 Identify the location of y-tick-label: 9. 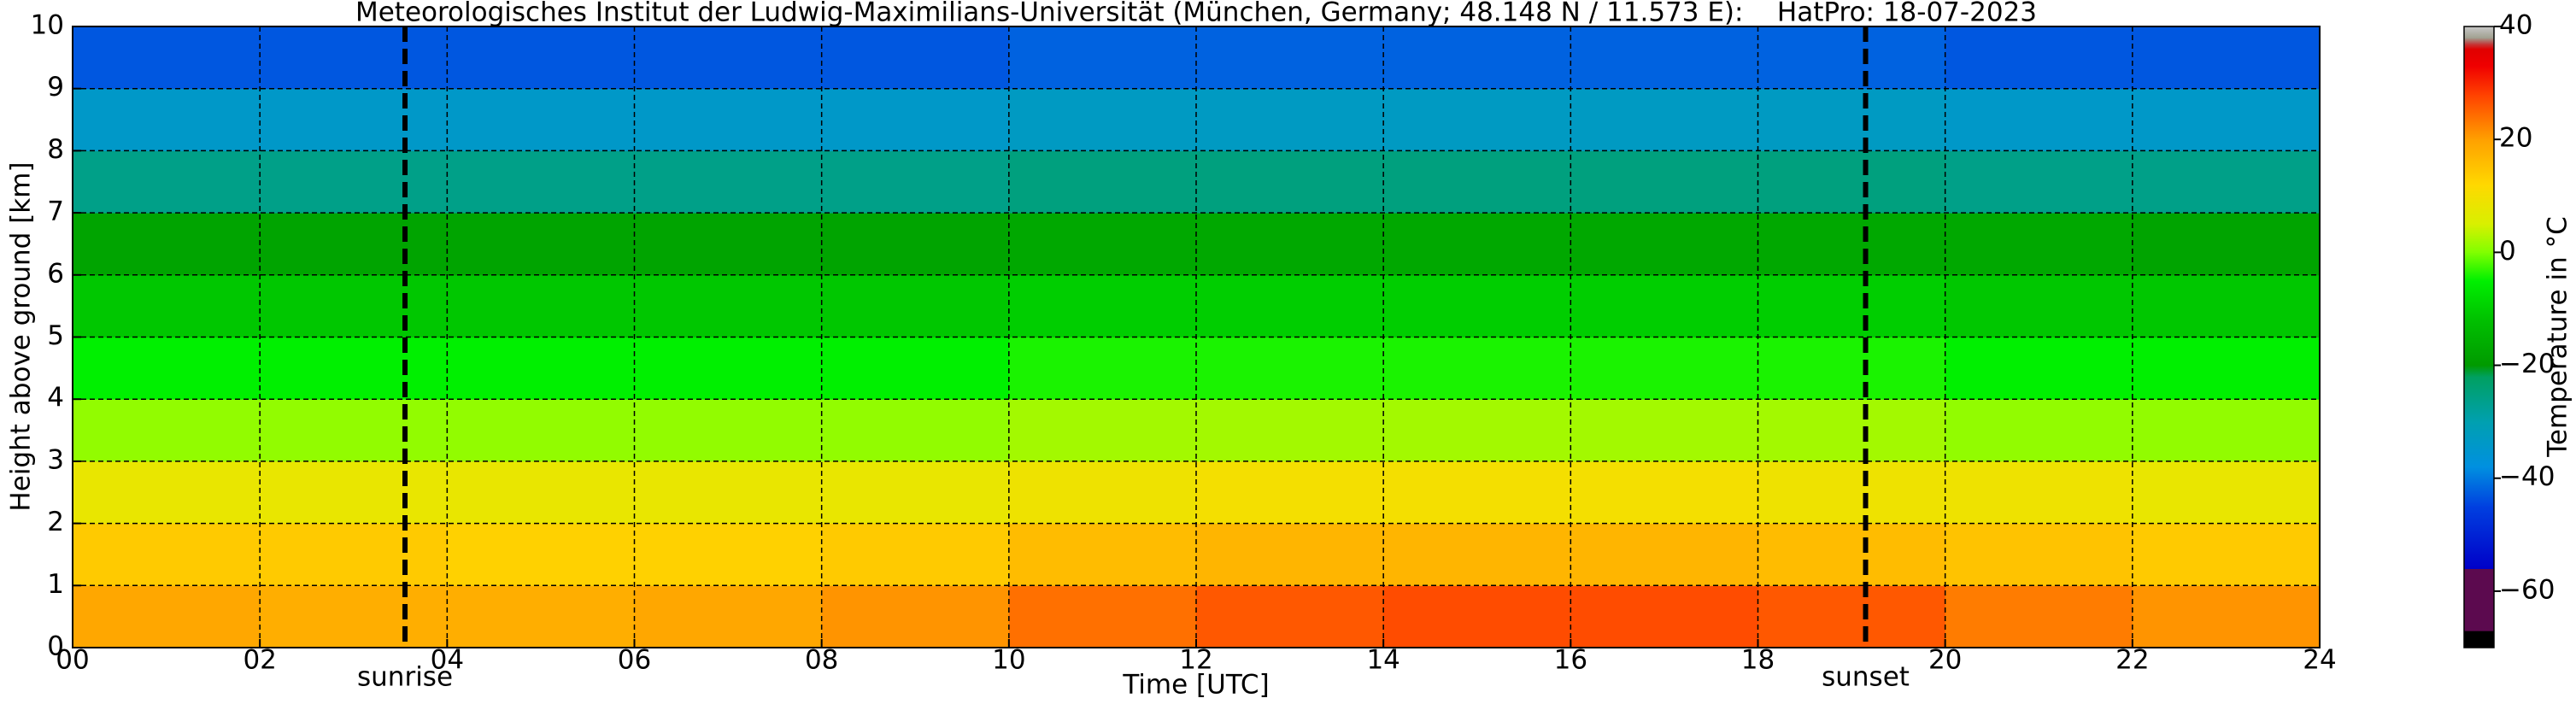
(55, 87).